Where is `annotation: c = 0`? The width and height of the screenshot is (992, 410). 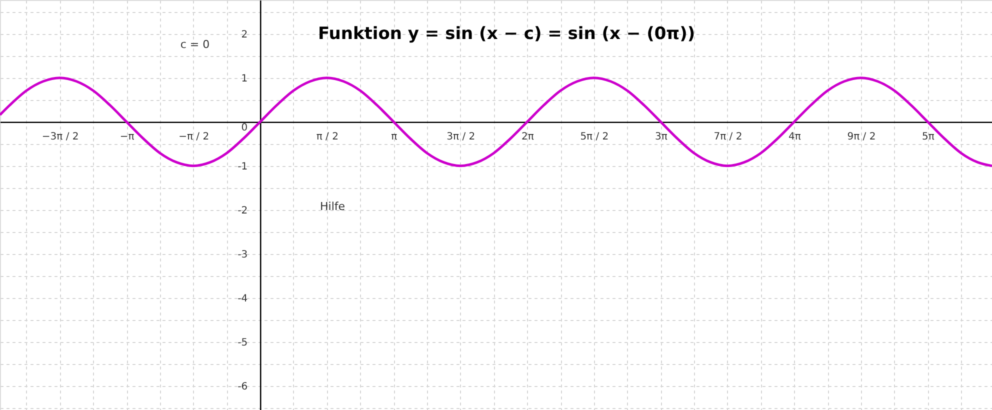
annotation: c = 0 is located at coordinates (195, 44).